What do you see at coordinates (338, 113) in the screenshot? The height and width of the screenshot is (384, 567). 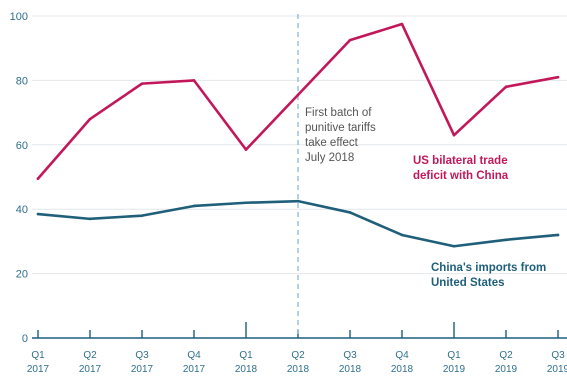 I see `annotation-line-1: First batch of` at bounding box center [338, 113].